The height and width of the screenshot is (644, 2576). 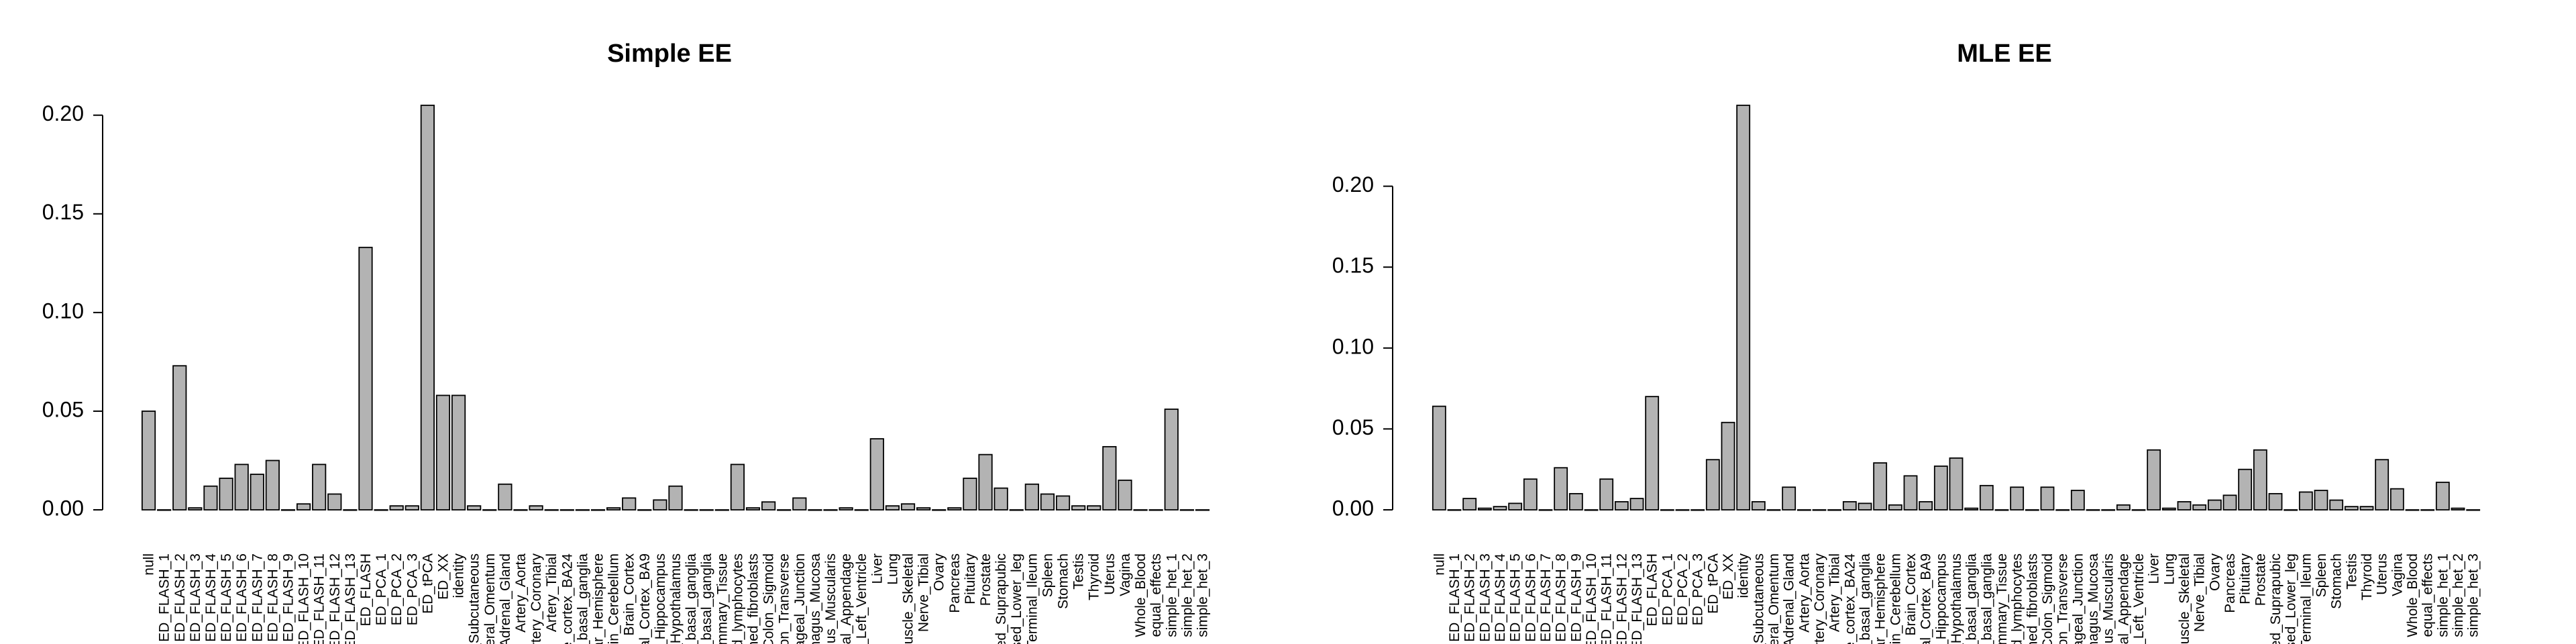 I want to click on x-tick-label: e_cortex_BA24, so click(x=567, y=598).